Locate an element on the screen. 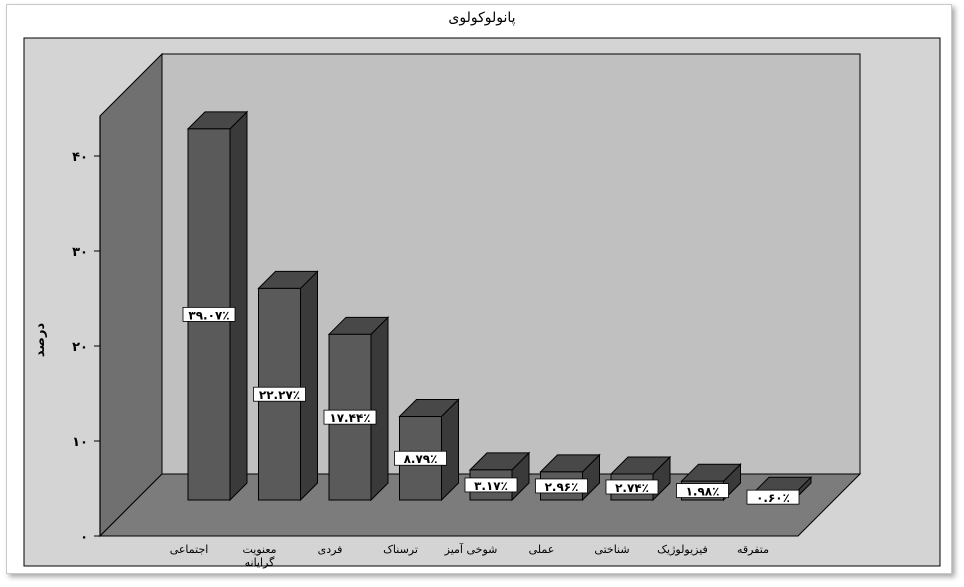 This screenshot has height=587, width=964. x-tick-label: متفرقه is located at coordinates (753, 549).